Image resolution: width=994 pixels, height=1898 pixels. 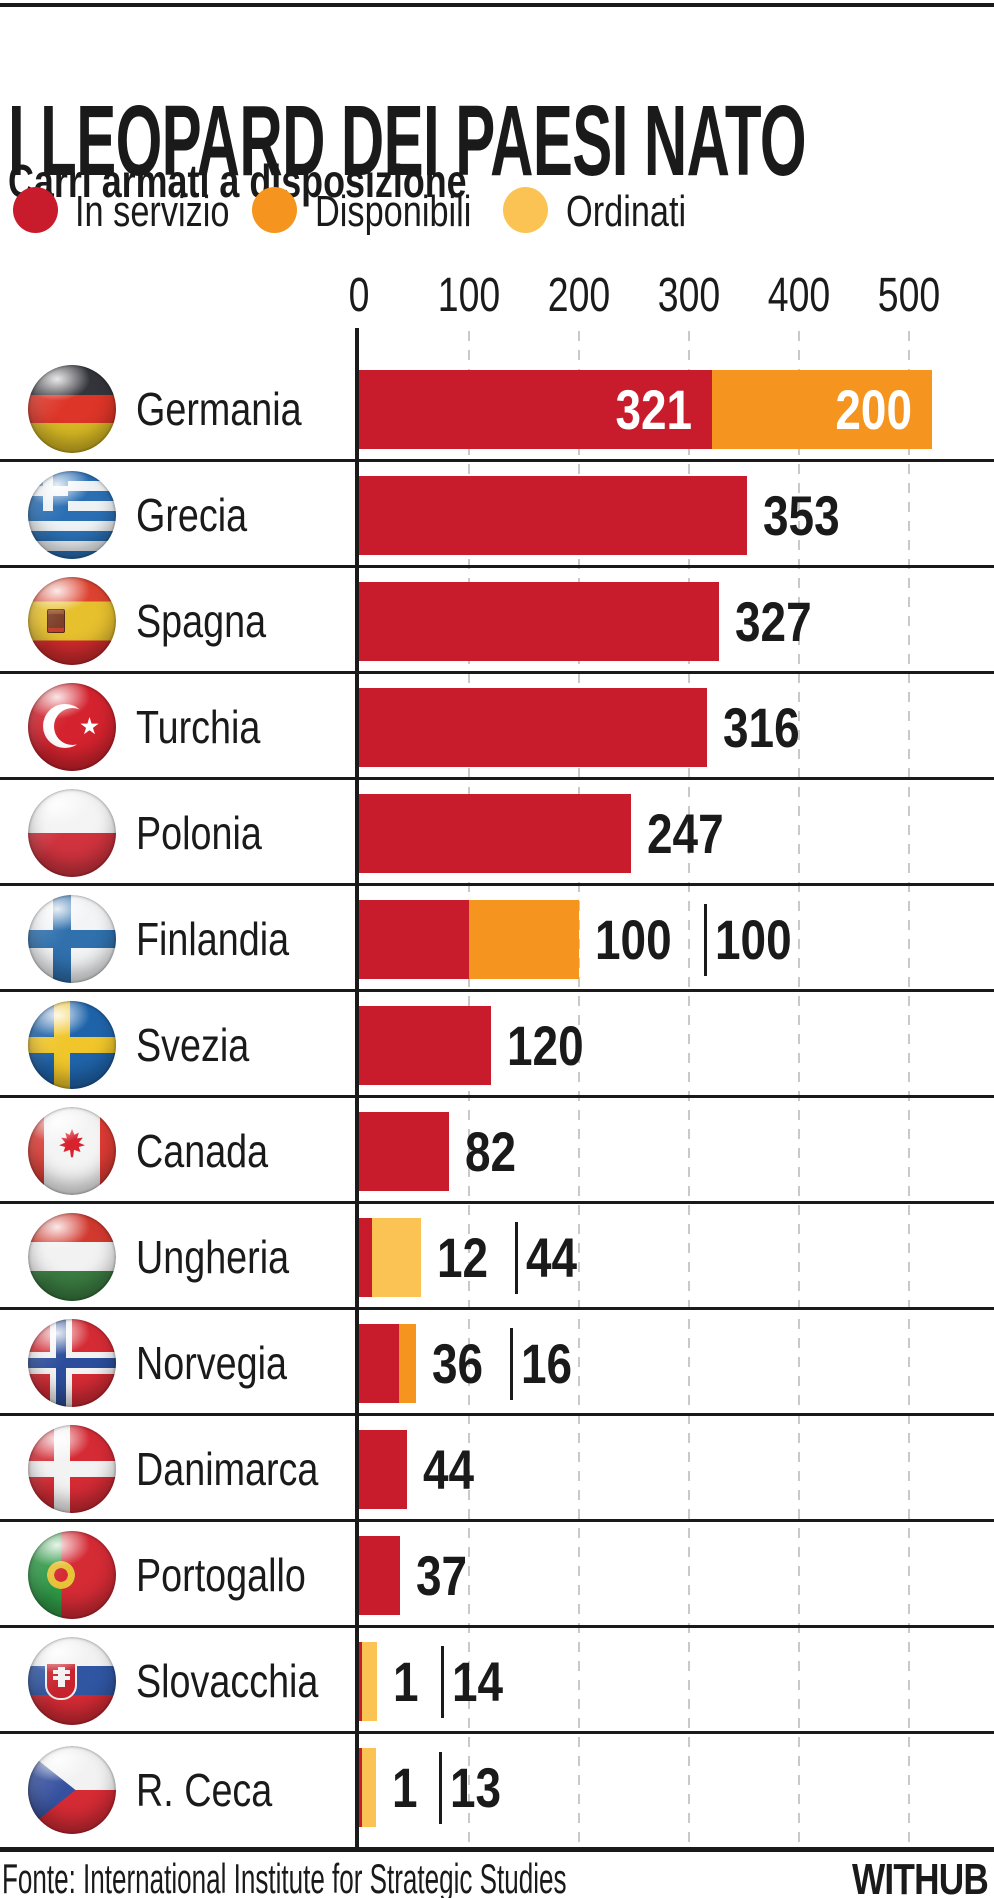 What do you see at coordinates (799, 295) in the screenshot?
I see `x-tick-400: 400` at bounding box center [799, 295].